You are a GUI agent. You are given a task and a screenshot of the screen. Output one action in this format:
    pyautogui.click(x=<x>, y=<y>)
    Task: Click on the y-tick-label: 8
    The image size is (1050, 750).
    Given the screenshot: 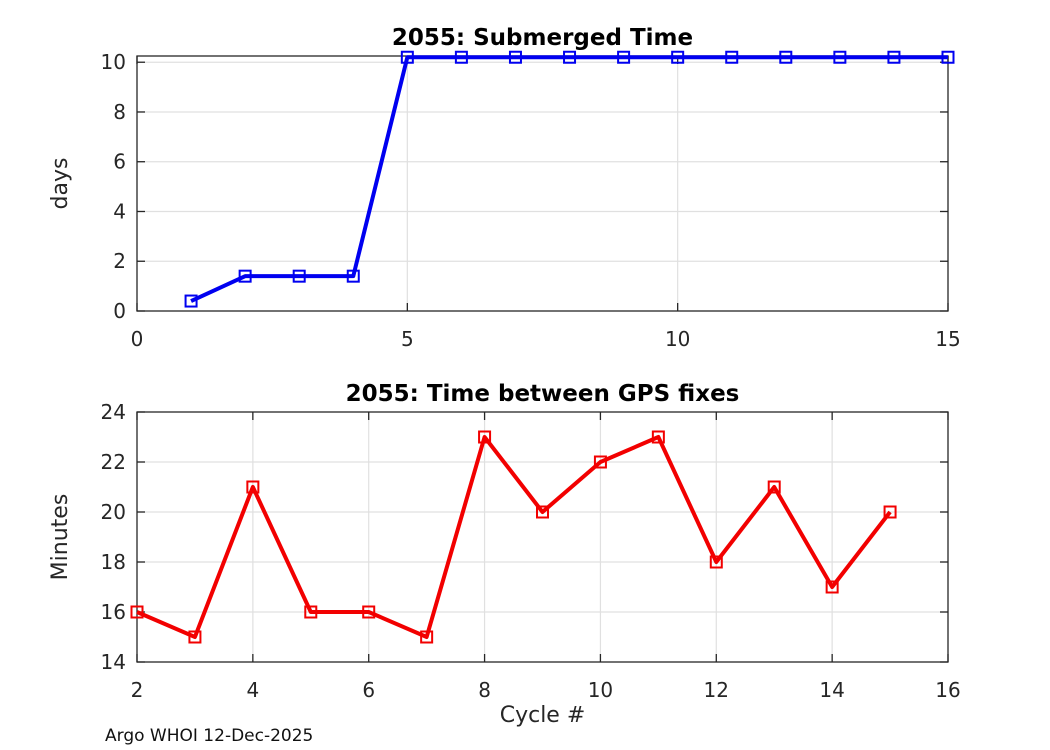 What is the action you would take?
    pyautogui.click(x=119, y=112)
    